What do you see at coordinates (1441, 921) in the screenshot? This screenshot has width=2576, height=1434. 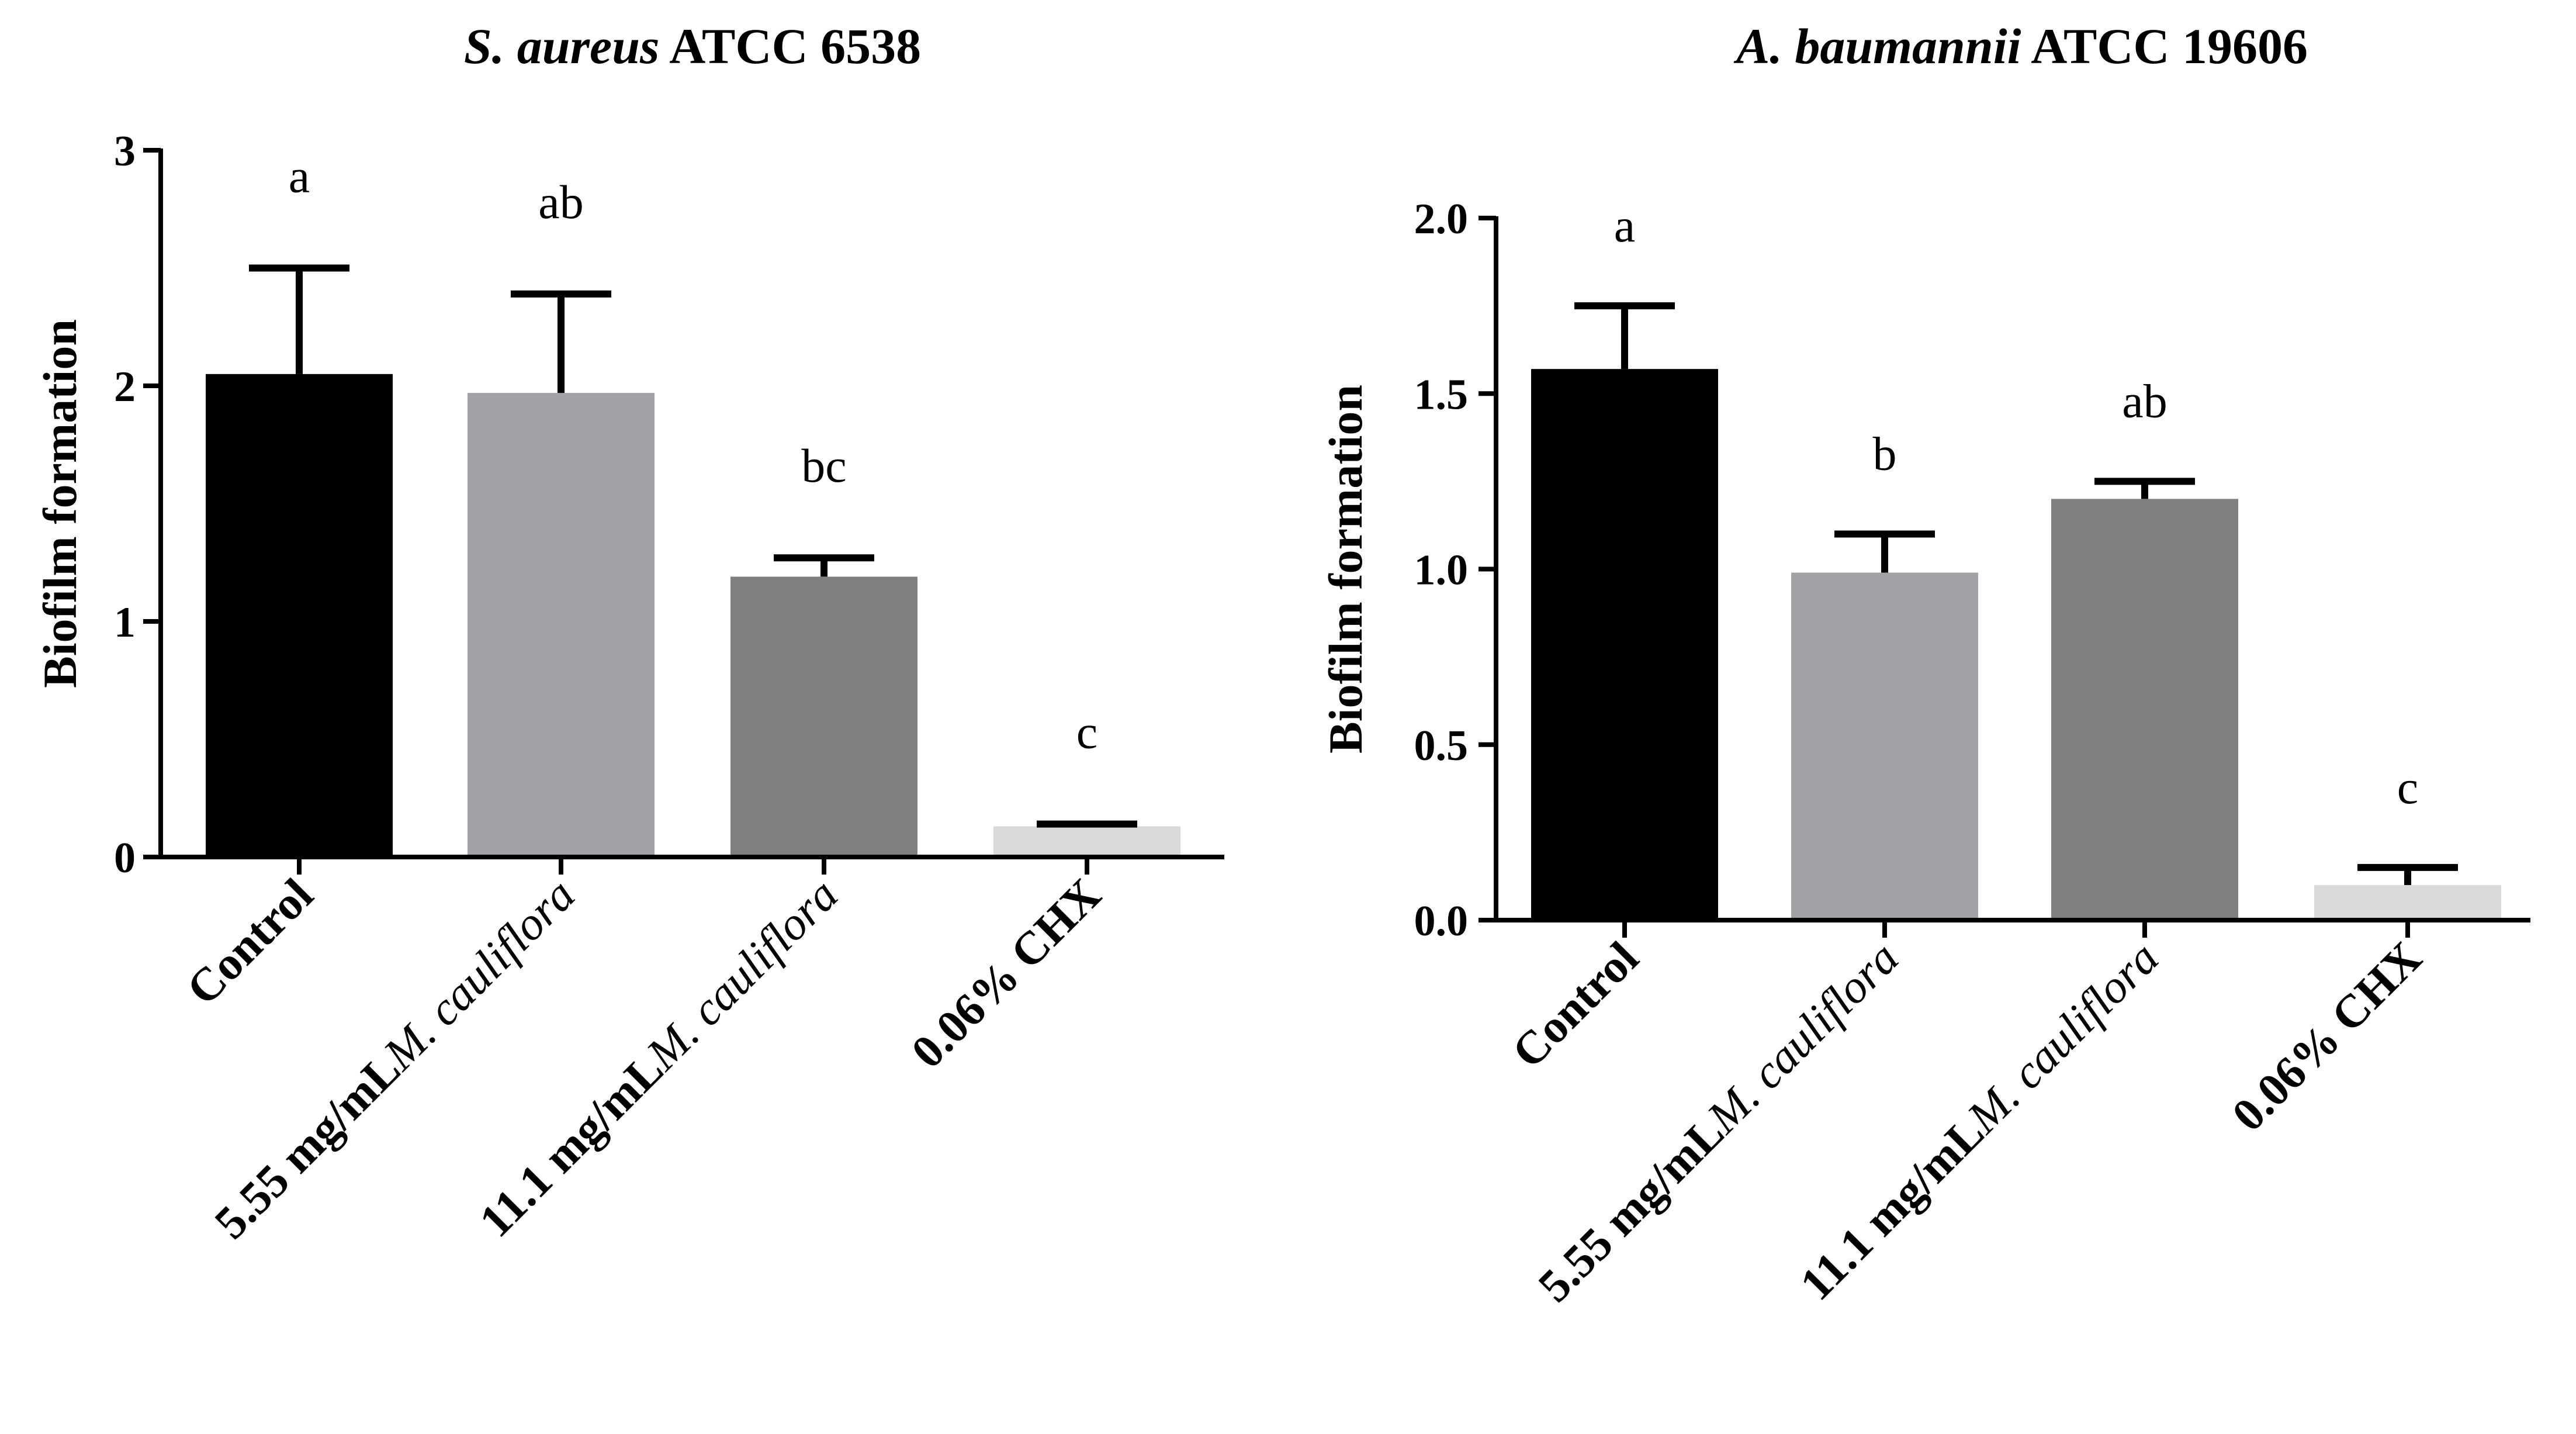 I see `y-tick-label-1: 0.0` at bounding box center [1441, 921].